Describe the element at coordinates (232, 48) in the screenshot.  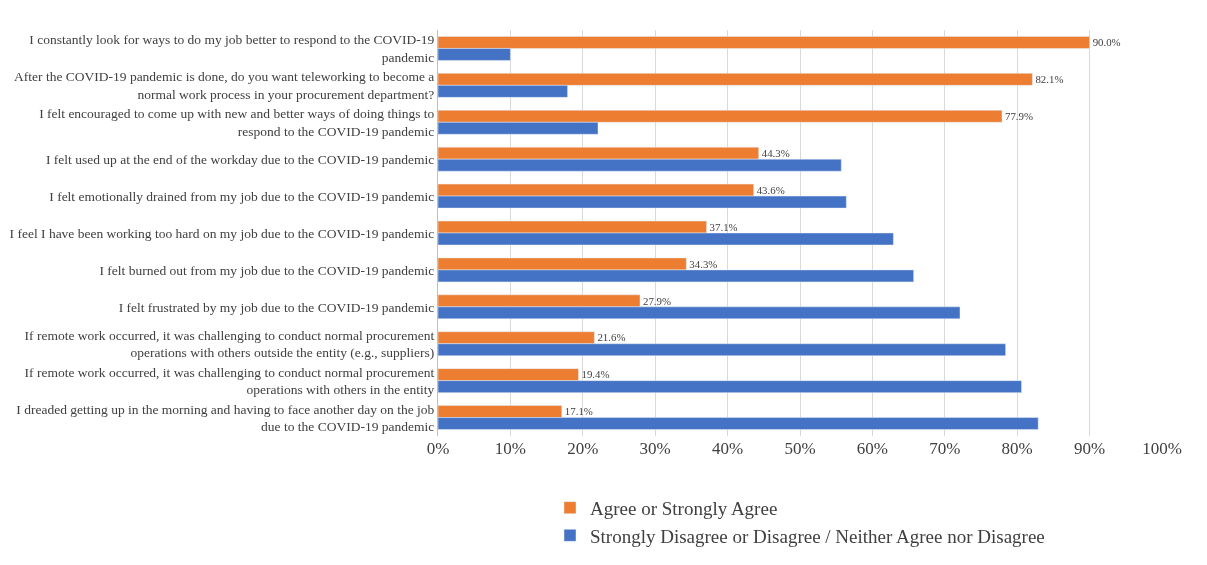
I see `y-tick-label: I constantly look for ways to do my job better to respond to the COVID-19 pandemic` at that location.